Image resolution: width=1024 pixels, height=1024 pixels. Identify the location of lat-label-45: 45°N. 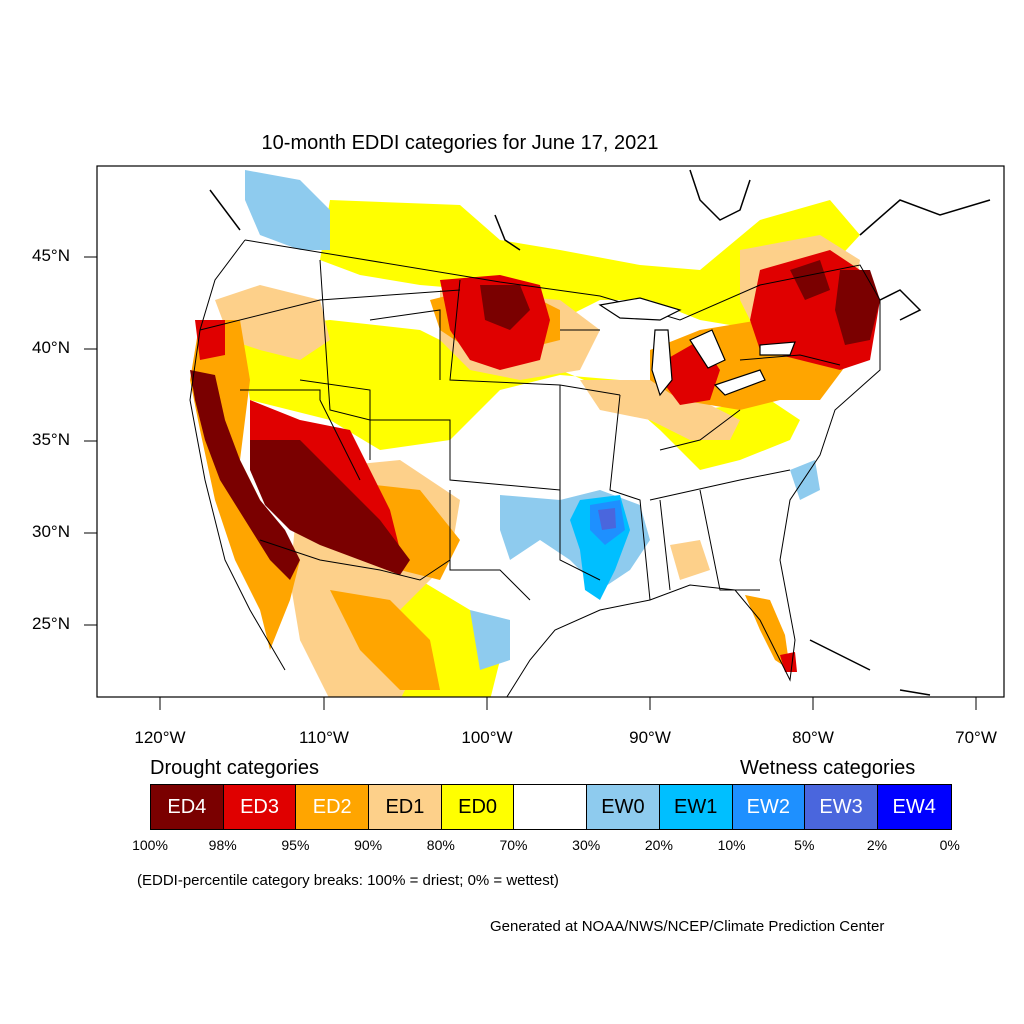
(51, 255).